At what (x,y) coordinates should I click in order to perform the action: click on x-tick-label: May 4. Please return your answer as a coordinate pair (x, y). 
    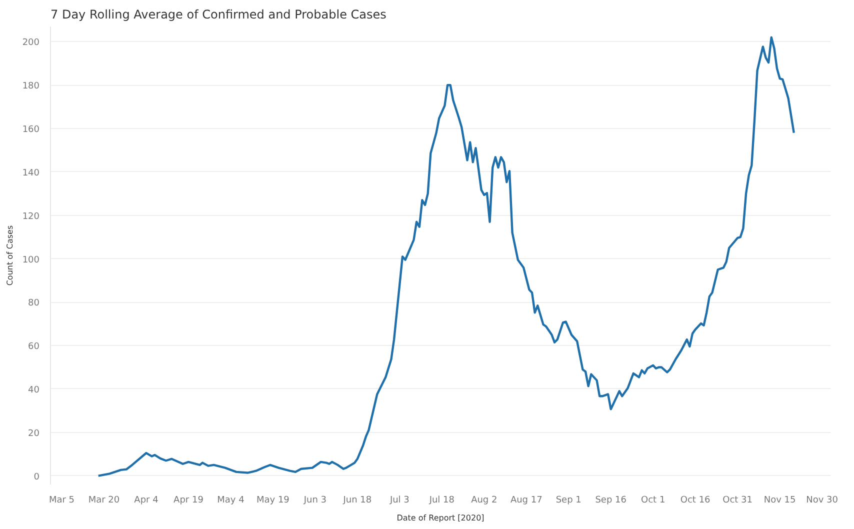
    Looking at the image, I should click on (231, 501).